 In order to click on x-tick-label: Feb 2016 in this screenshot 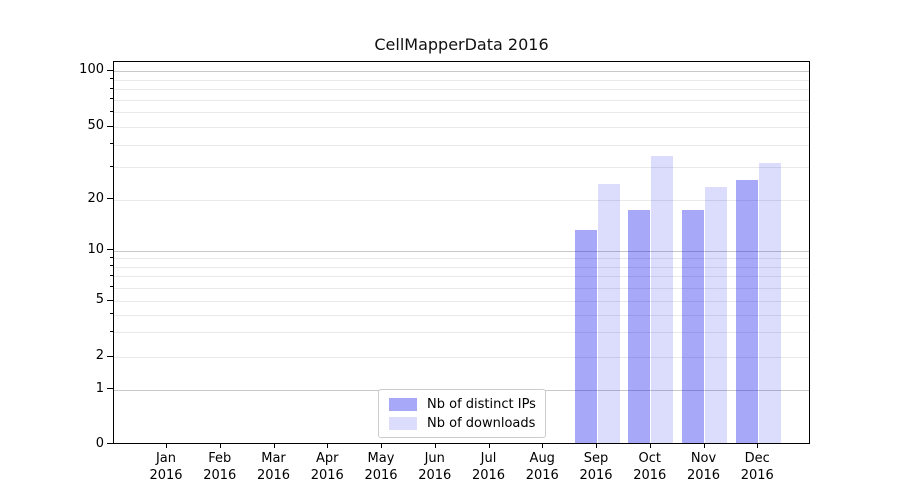, I will do `click(220, 467)`.